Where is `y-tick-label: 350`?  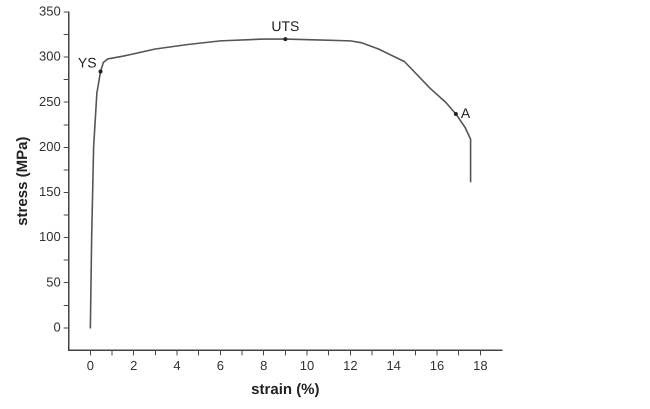
y-tick-label: 350 is located at coordinates (49, 11).